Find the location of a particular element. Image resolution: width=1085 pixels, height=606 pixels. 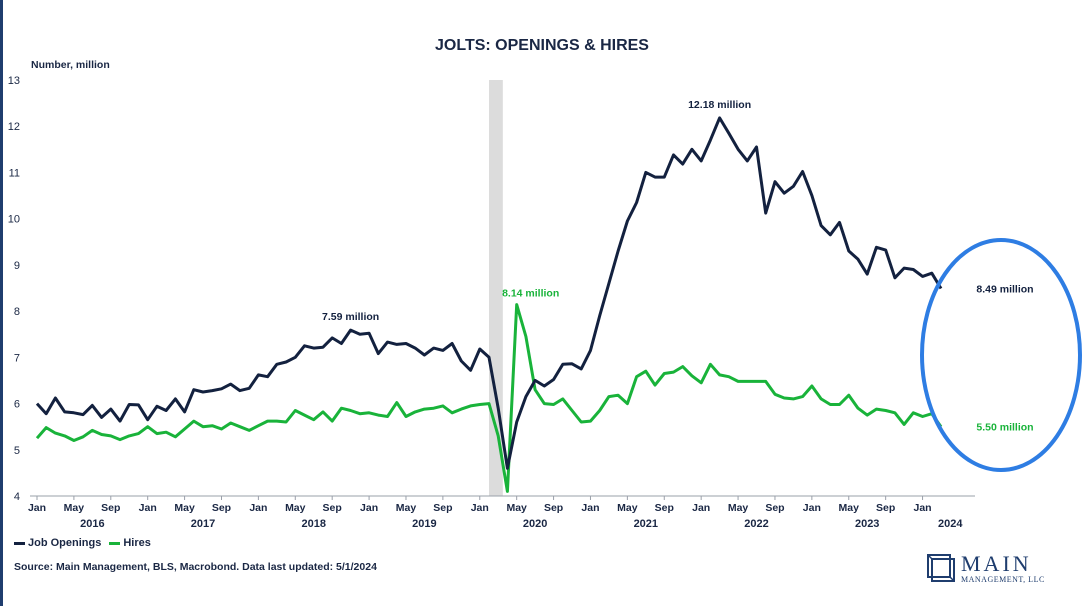

x-year-label: 2019 is located at coordinates (424, 524).